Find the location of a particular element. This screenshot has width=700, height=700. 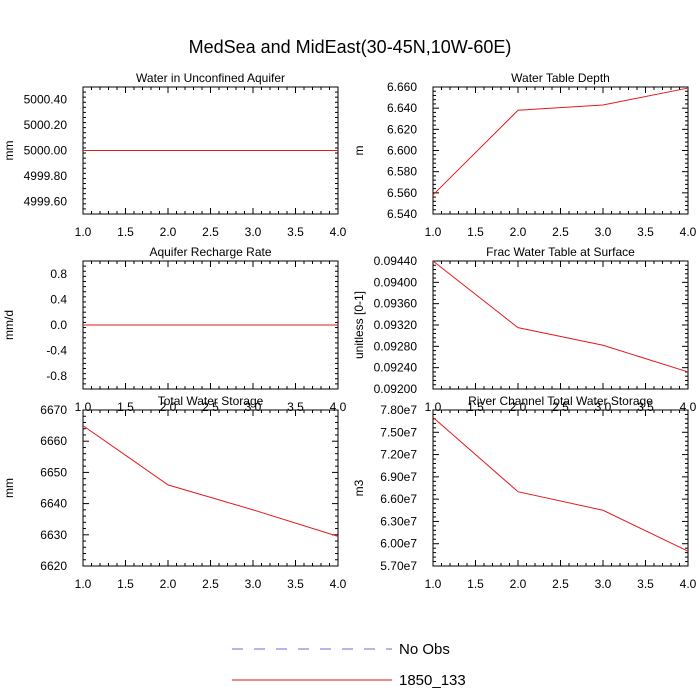

y-tick-label: 7.50e7 is located at coordinates (398, 432).